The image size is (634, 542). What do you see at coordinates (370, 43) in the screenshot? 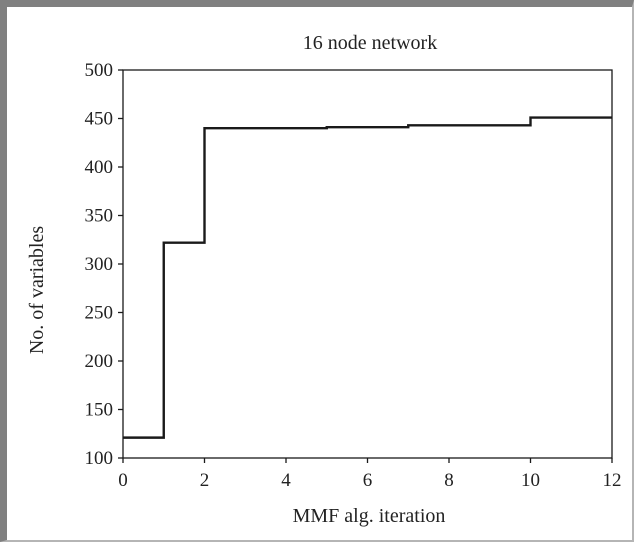
I see `chart-title: 16 node network` at bounding box center [370, 43].